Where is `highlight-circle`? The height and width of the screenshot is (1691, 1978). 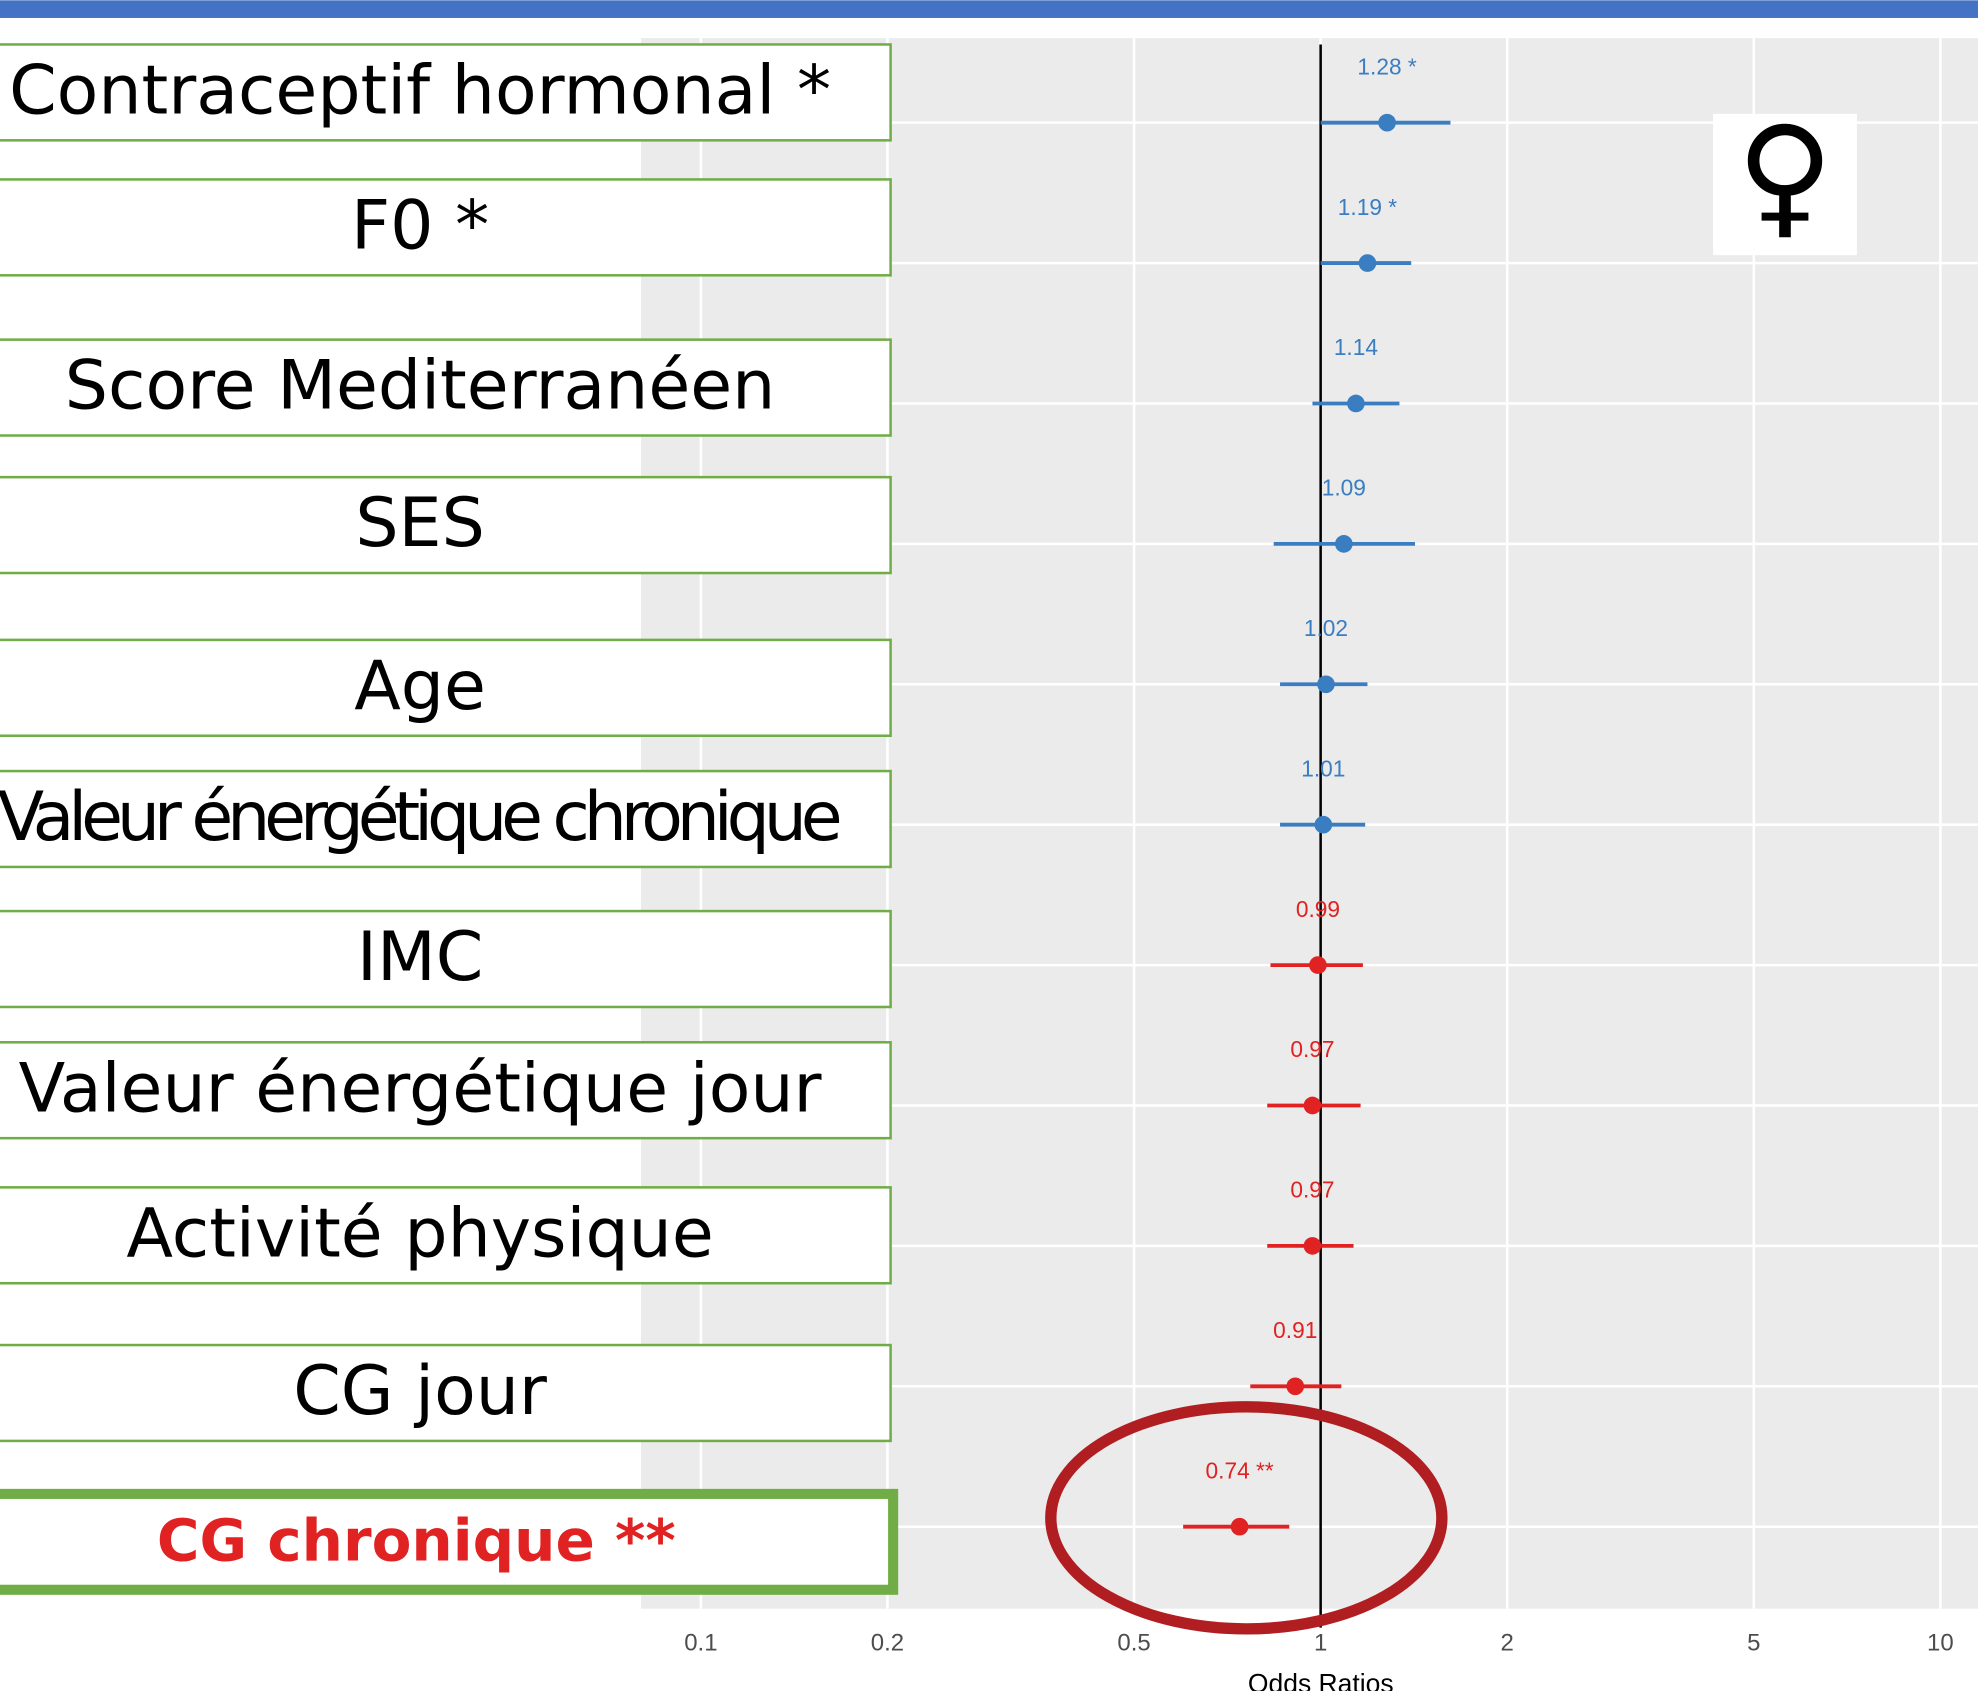 highlight-circle is located at coordinates (1246, 1518).